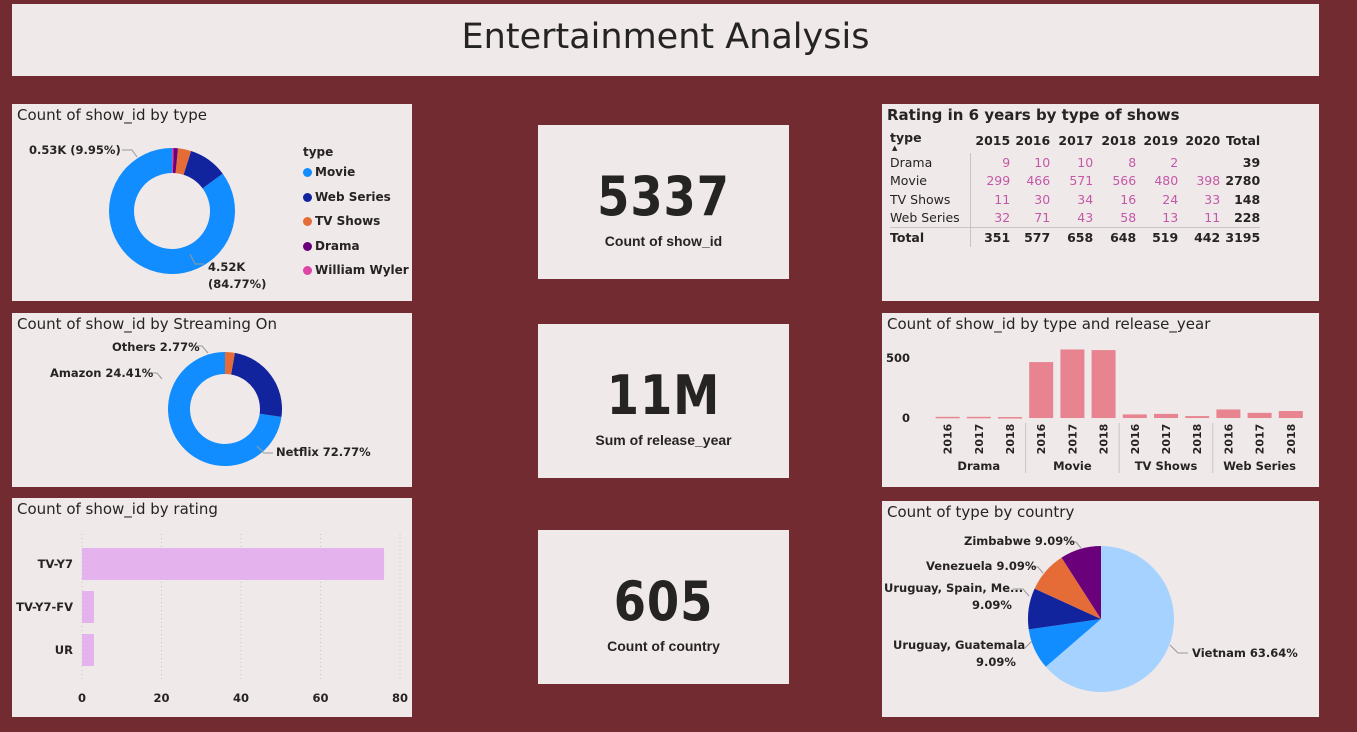 This screenshot has height=732, width=1357. Describe the element at coordinates (1103, 384) in the screenshot. I see `type-year-bar-movie-2018` at that location.